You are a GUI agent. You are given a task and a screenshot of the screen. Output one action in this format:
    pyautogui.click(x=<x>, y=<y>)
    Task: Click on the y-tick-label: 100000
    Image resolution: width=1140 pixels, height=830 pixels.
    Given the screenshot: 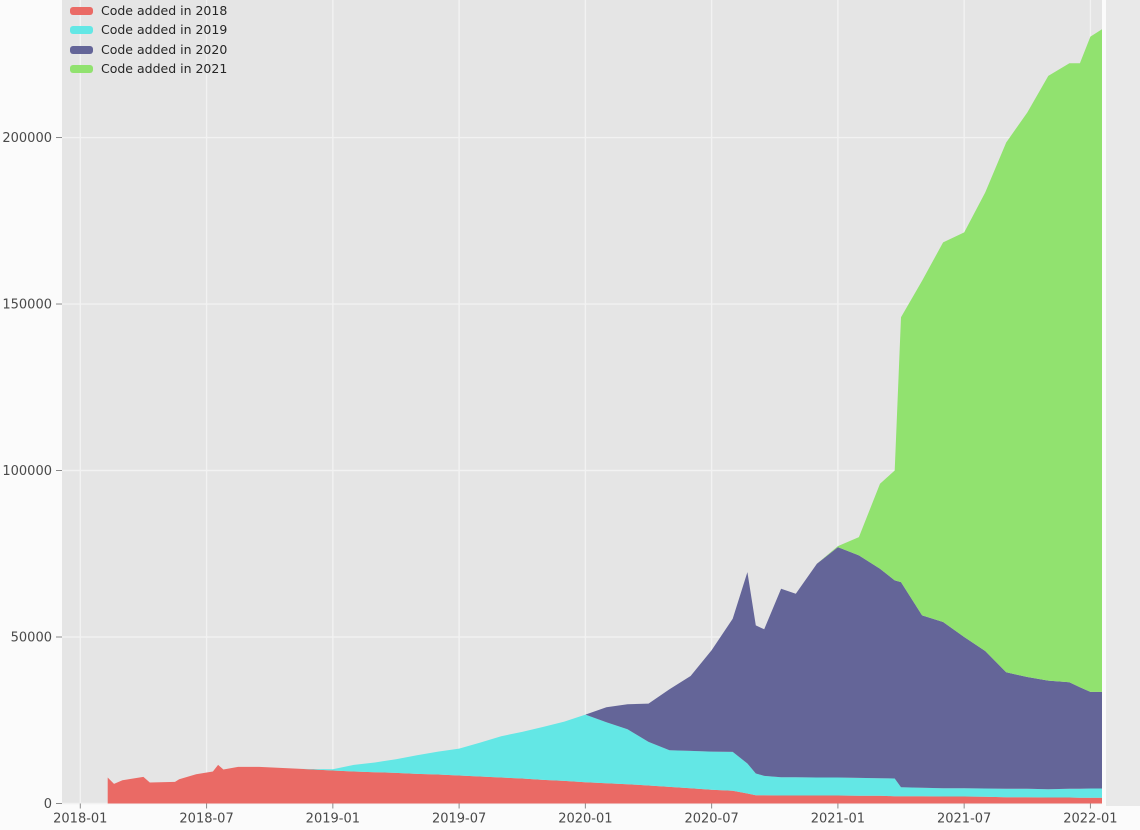 What is the action you would take?
    pyautogui.click(x=27, y=471)
    